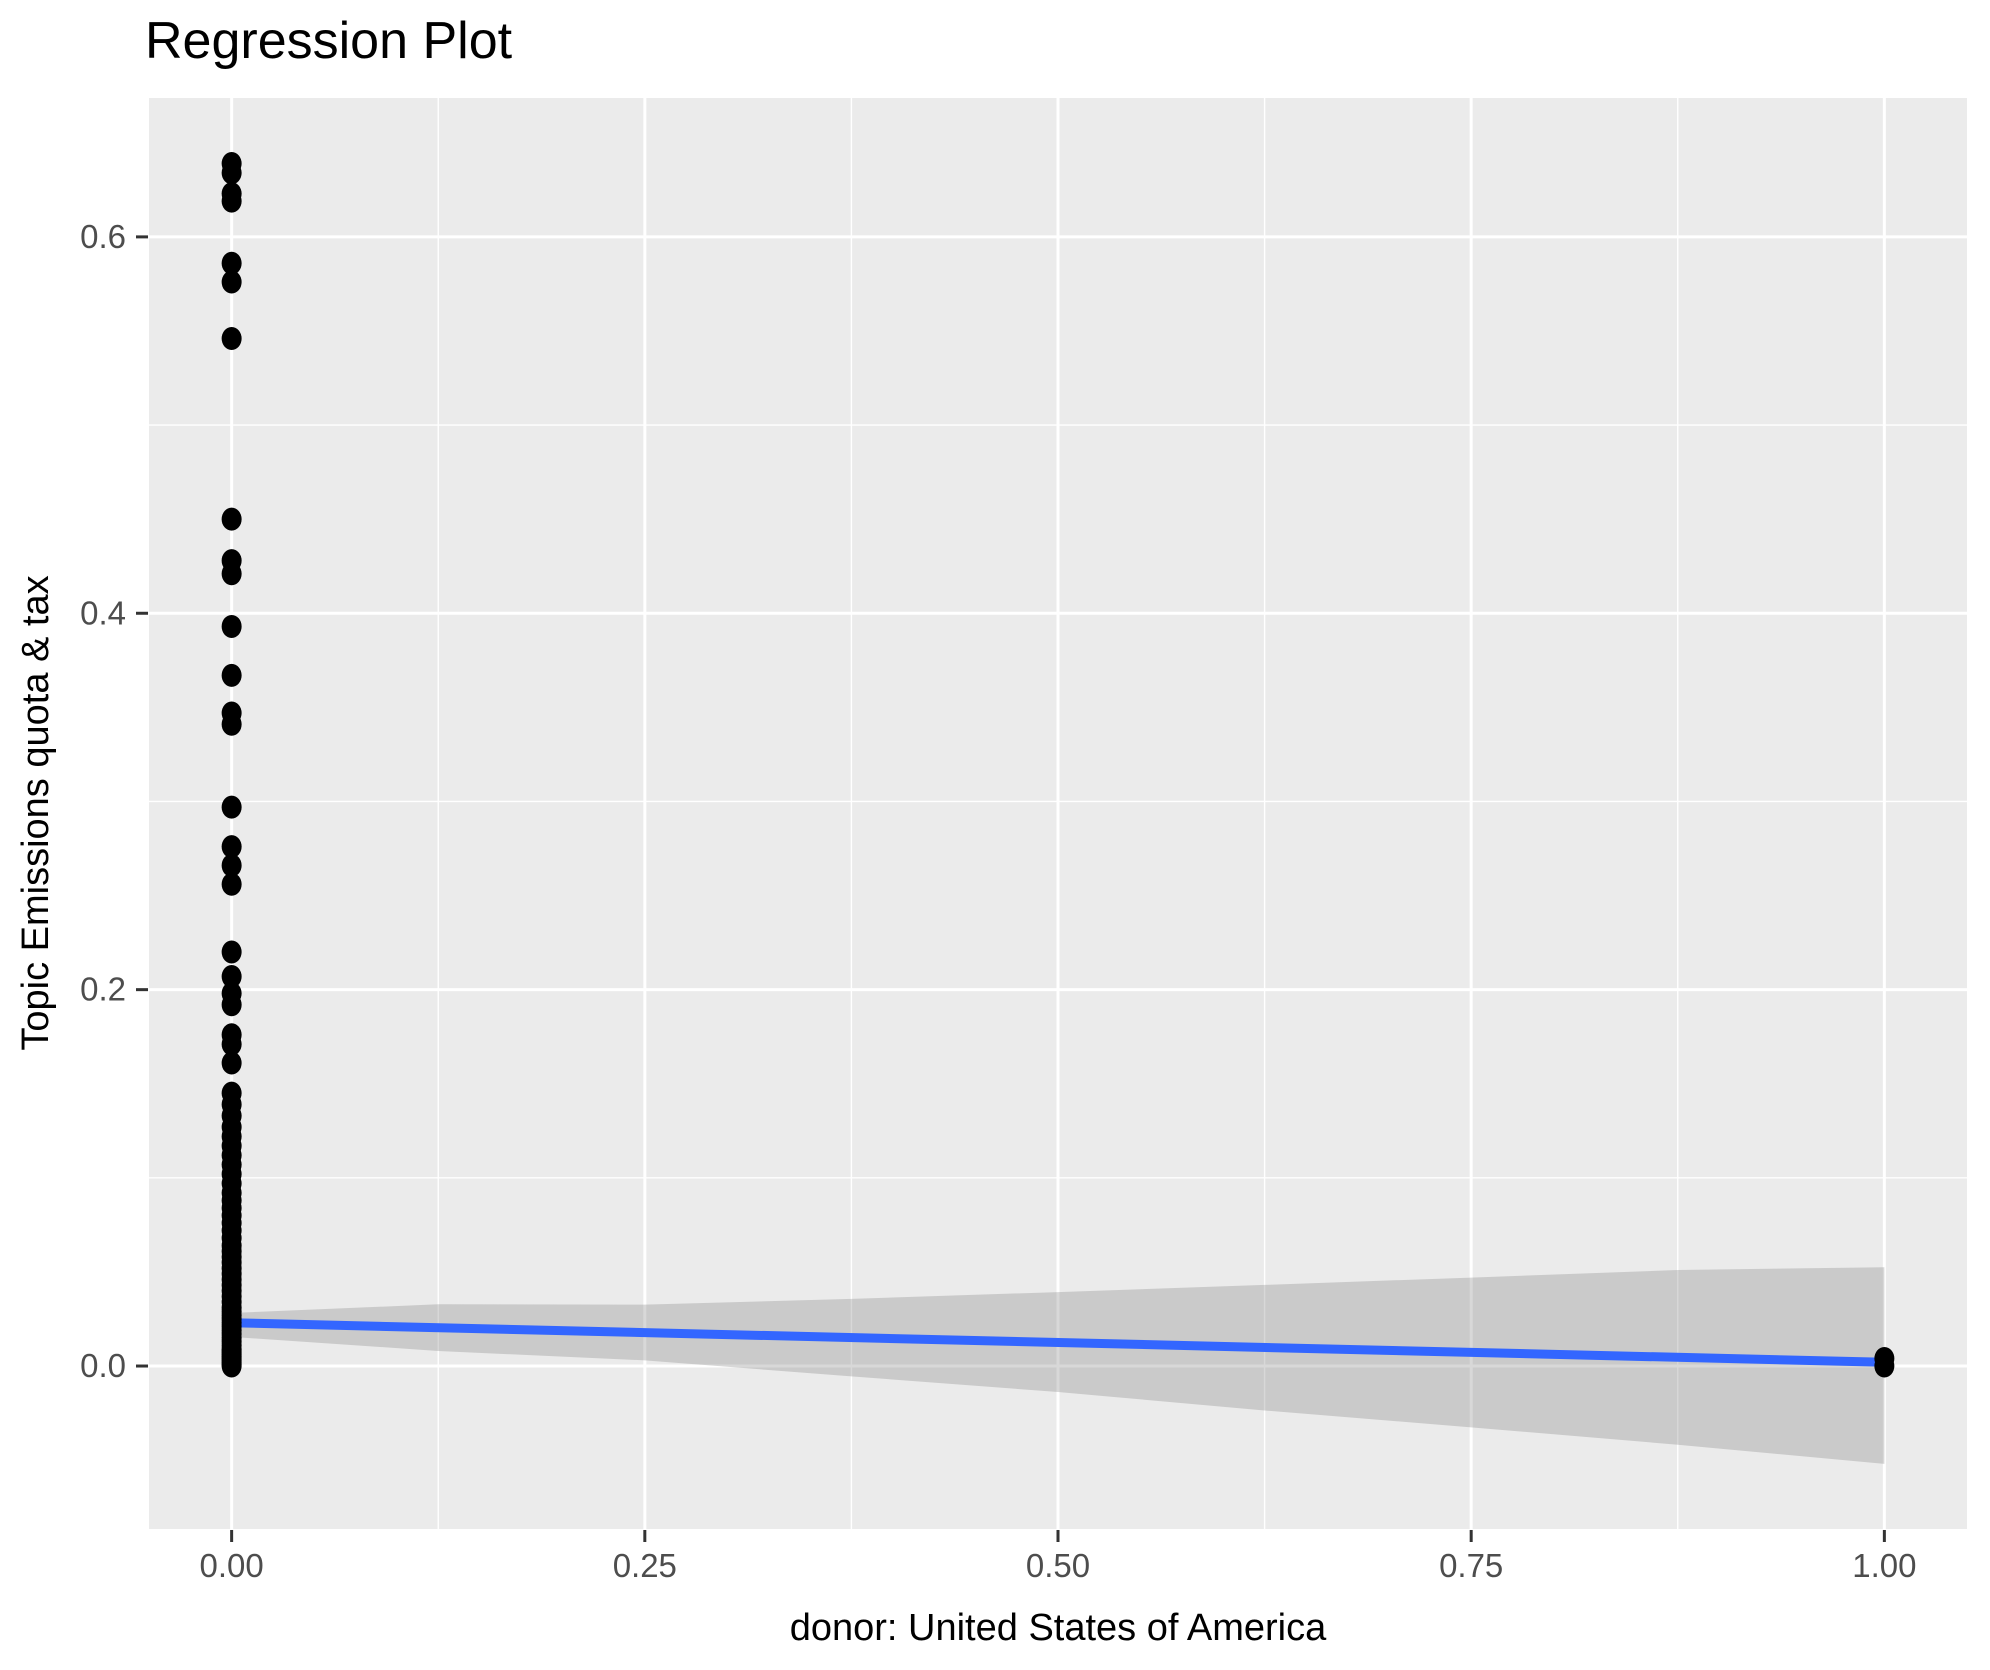 This screenshot has width=1990, height=1670. Describe the element at coordinates (645, 1565) in the screenshot. I see `x-tick-label: 0.25` at that location.